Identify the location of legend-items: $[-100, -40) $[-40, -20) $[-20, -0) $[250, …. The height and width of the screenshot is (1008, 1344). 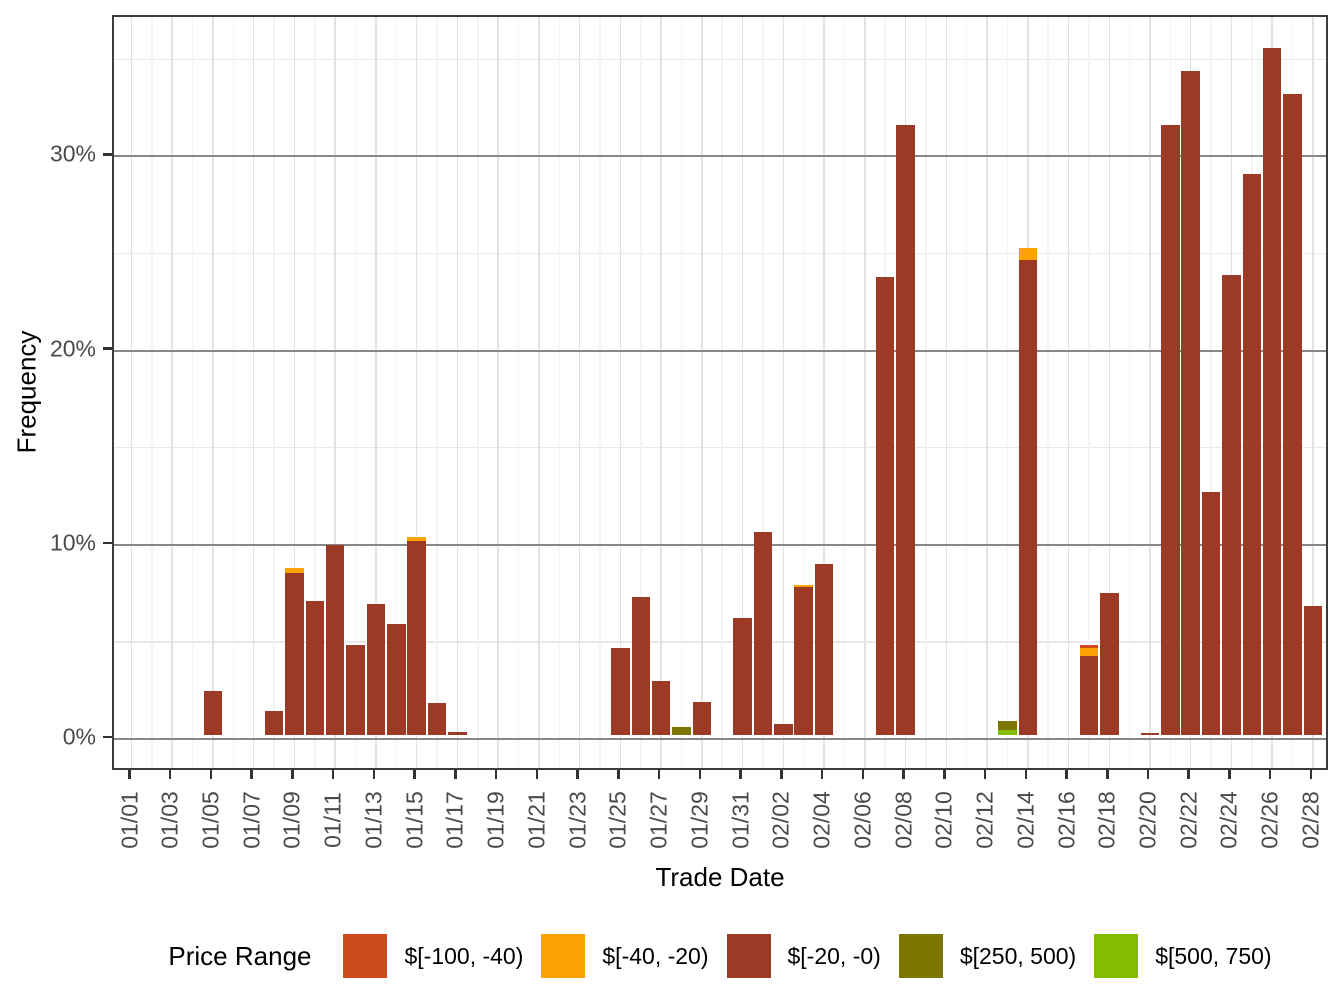
(798, 956).